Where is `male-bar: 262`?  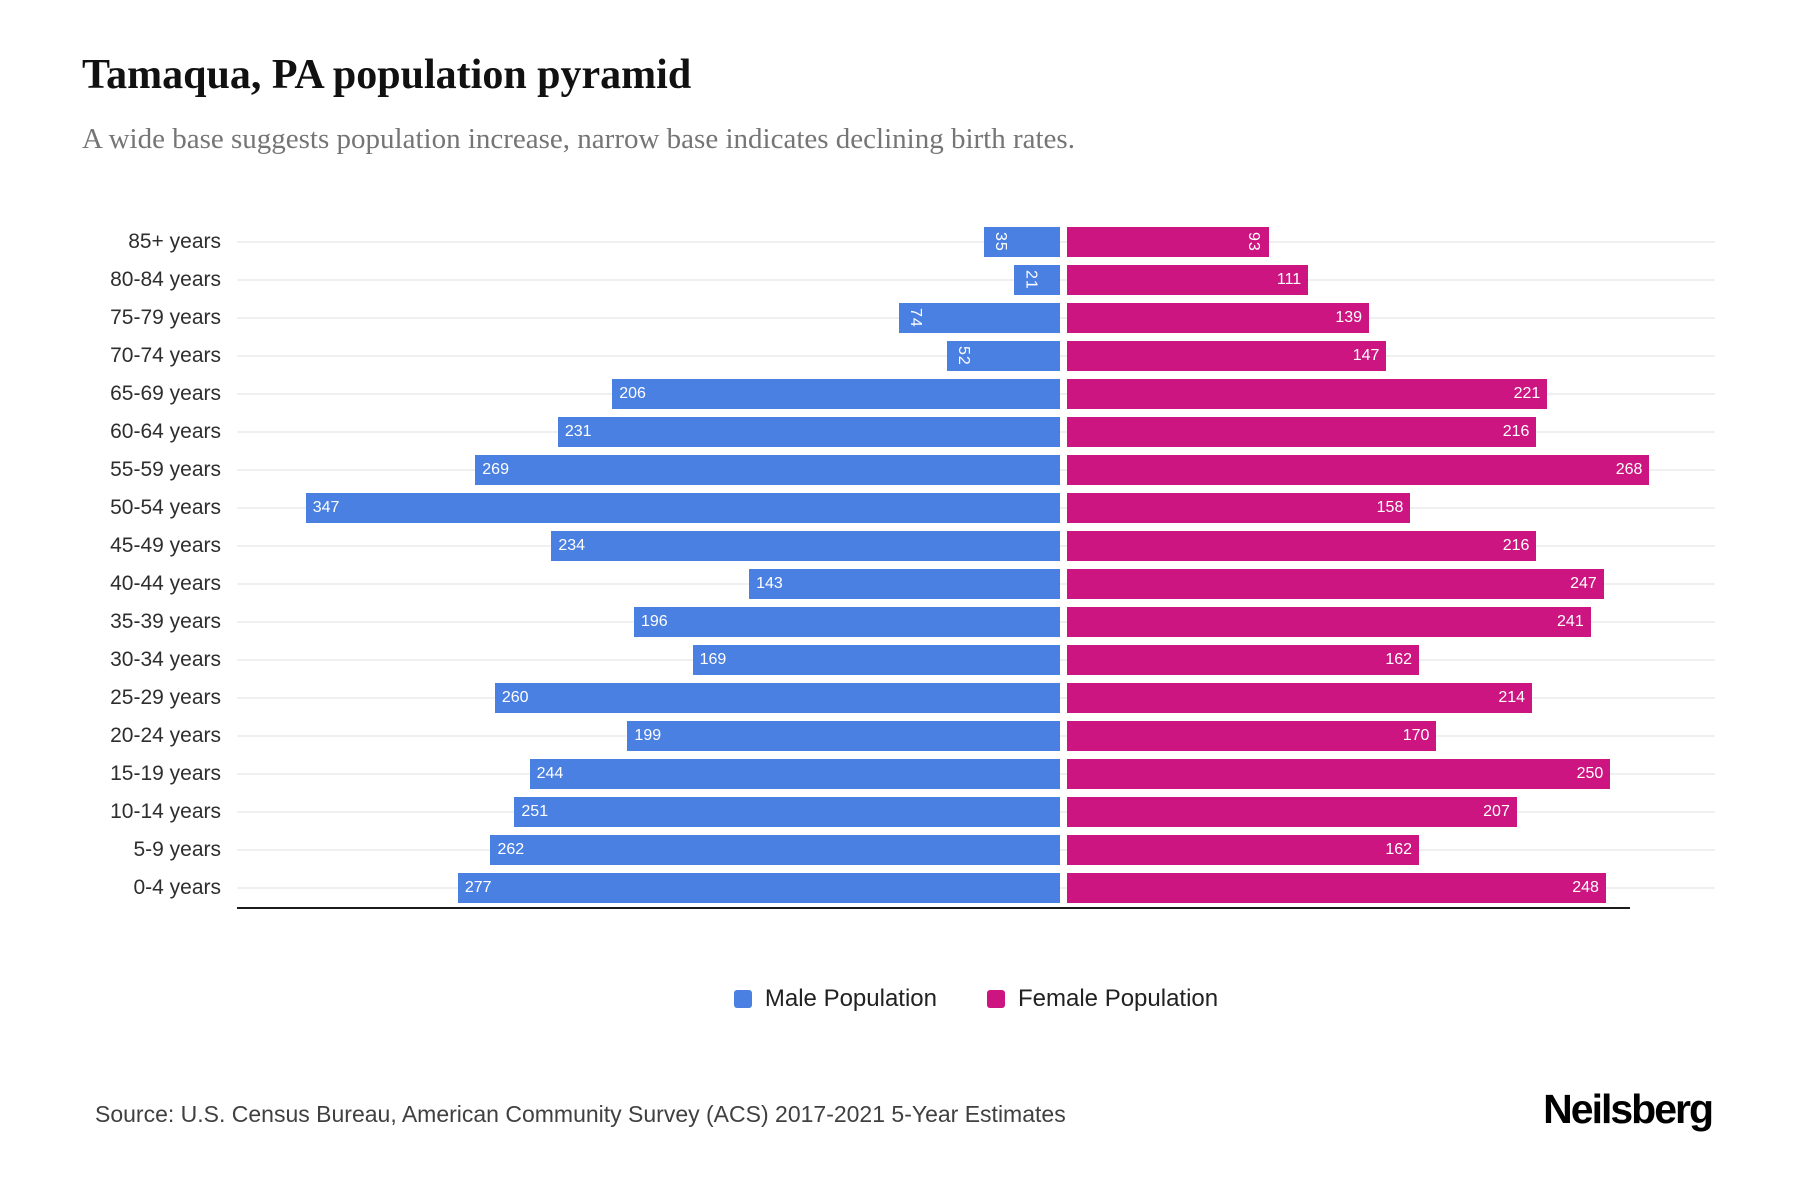
male-bar: 262 is located at coordinates (775, 849).